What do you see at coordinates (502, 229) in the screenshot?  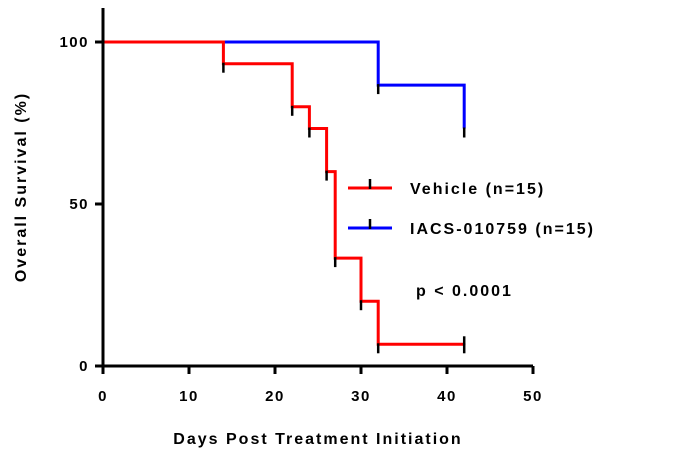 I see `legend-label: IACS-010759 (n=15)` at bounding box center [502, 229].